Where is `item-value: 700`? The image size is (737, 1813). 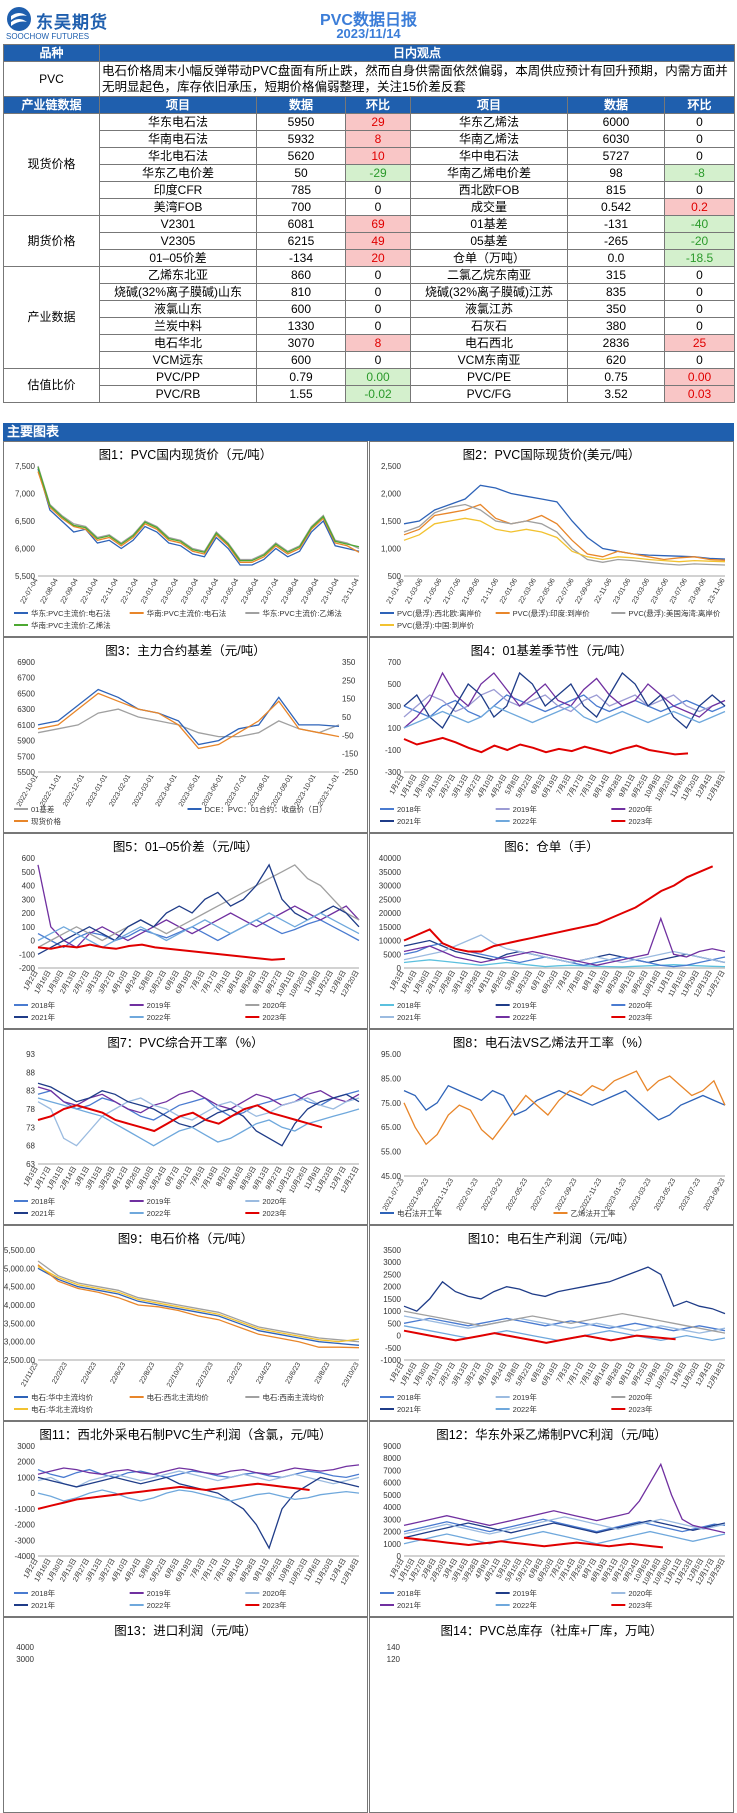 item-value: 700 is located at coordinates (301, 207).